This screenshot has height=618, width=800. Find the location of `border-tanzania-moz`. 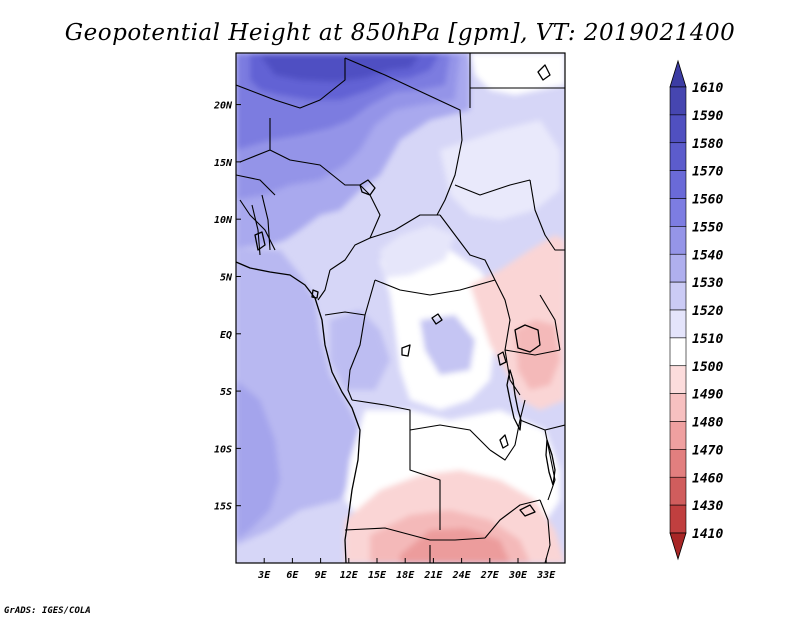

border-tanzania-moz is located at coordinates (542, 425).